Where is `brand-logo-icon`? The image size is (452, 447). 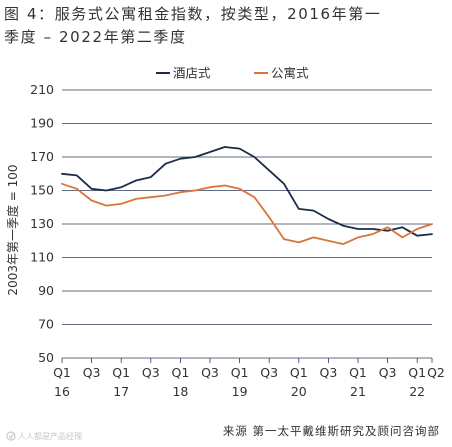 brand-logo-icon is located at coordinates (11, 436).